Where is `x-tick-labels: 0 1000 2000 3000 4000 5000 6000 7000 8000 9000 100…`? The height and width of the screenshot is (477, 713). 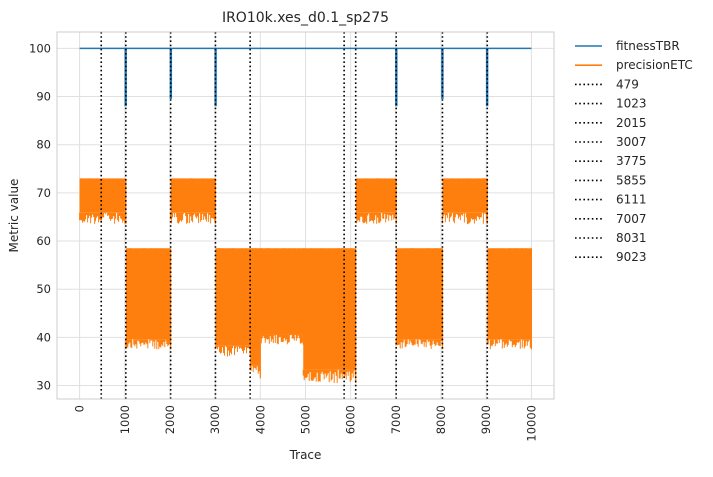 x-tick-labels: 0 1000 2000 3000 4000 5000 6000 7000 8000 9000 100… is located at coordinates (306, 423).